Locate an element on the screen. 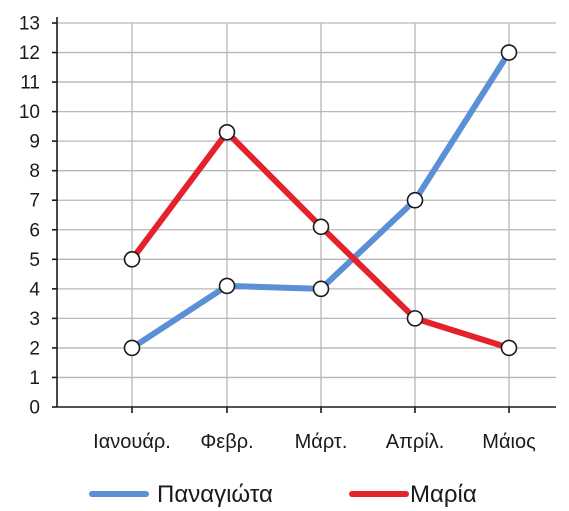  y-tick-label: 5 is located at coordinates (34, 260).